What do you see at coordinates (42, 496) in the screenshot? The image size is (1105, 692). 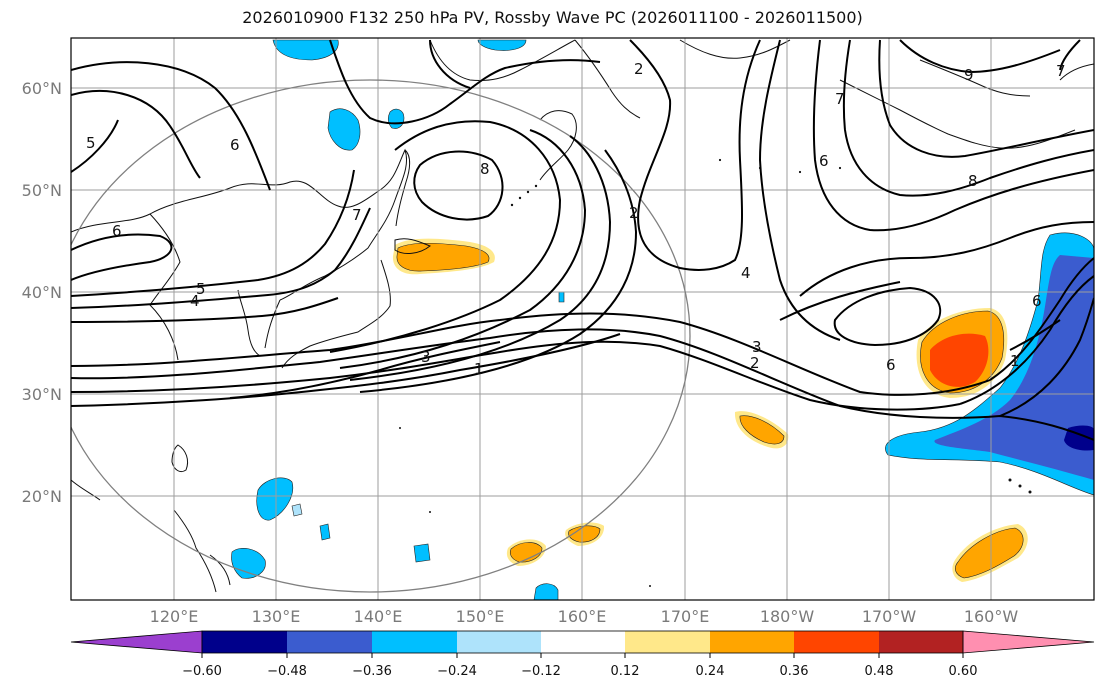 I see `lat-label: 20°N` at bounding box center [42, 496].